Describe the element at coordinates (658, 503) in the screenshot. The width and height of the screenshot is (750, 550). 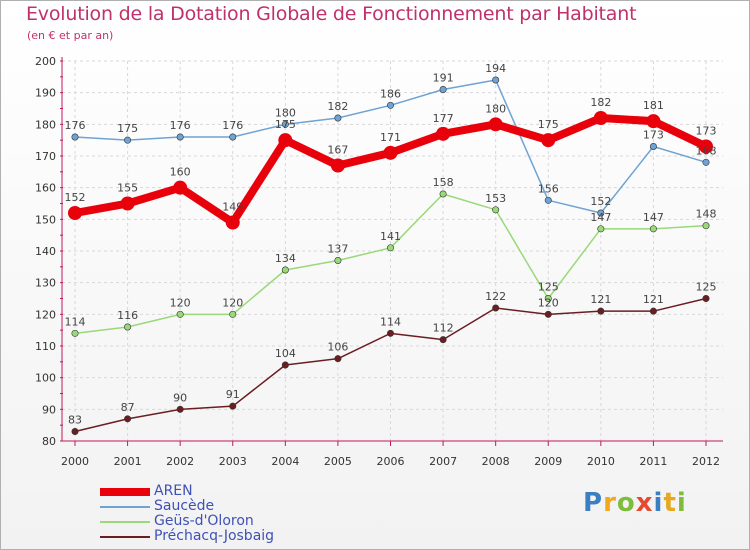
I see `logo-letter: i` at that location.